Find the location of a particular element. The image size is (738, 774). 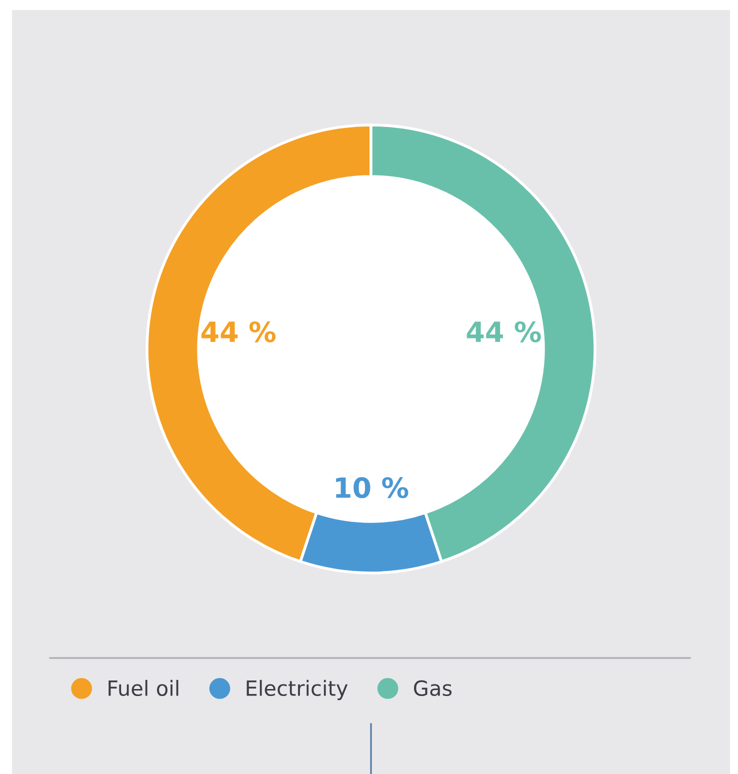

legend-label: Electricity is located at coordinates (297, 690).